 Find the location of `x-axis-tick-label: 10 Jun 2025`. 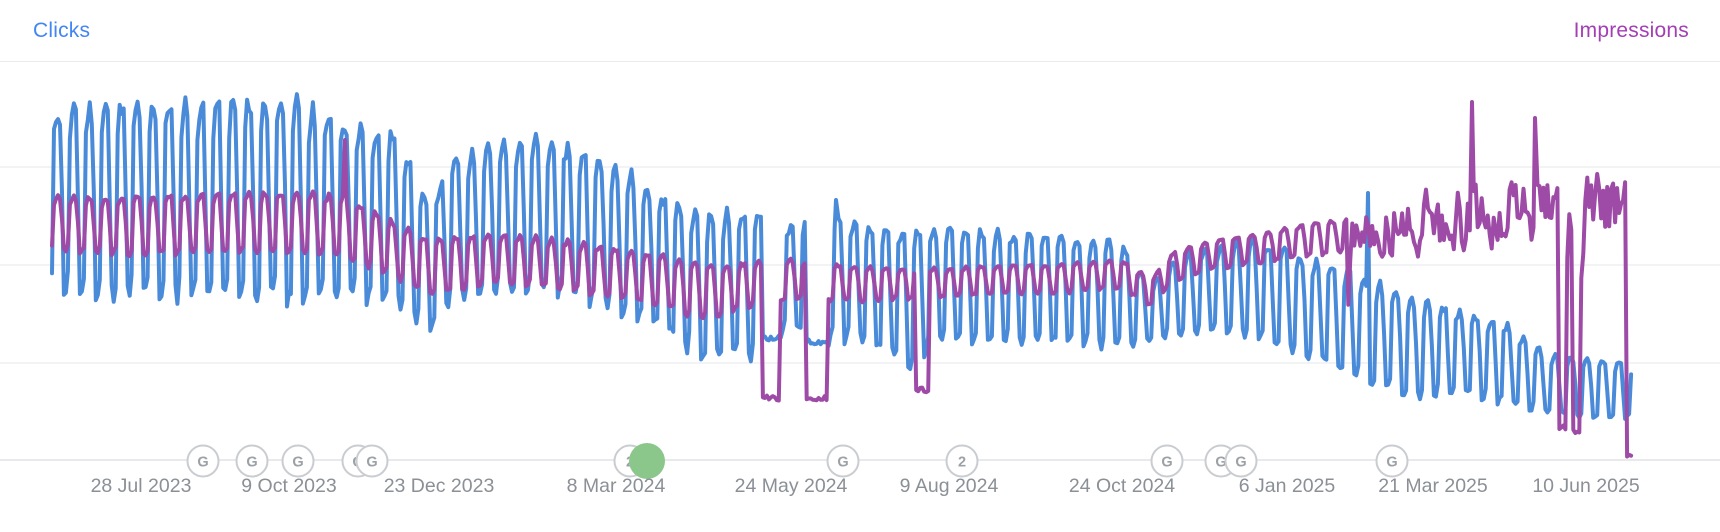

x-axis-tick-label: 10 Jun 2025 is located at coordinates (1586, 486).